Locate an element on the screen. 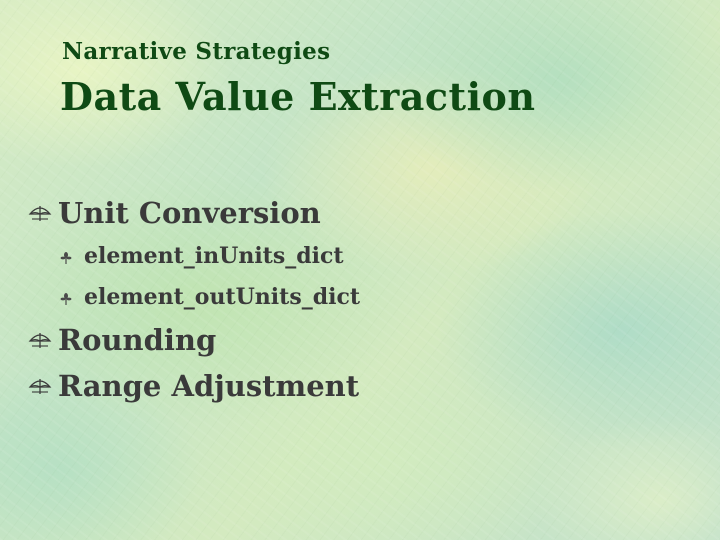  bullet-label: Unit Conversion is located at coordinates (189, 213).